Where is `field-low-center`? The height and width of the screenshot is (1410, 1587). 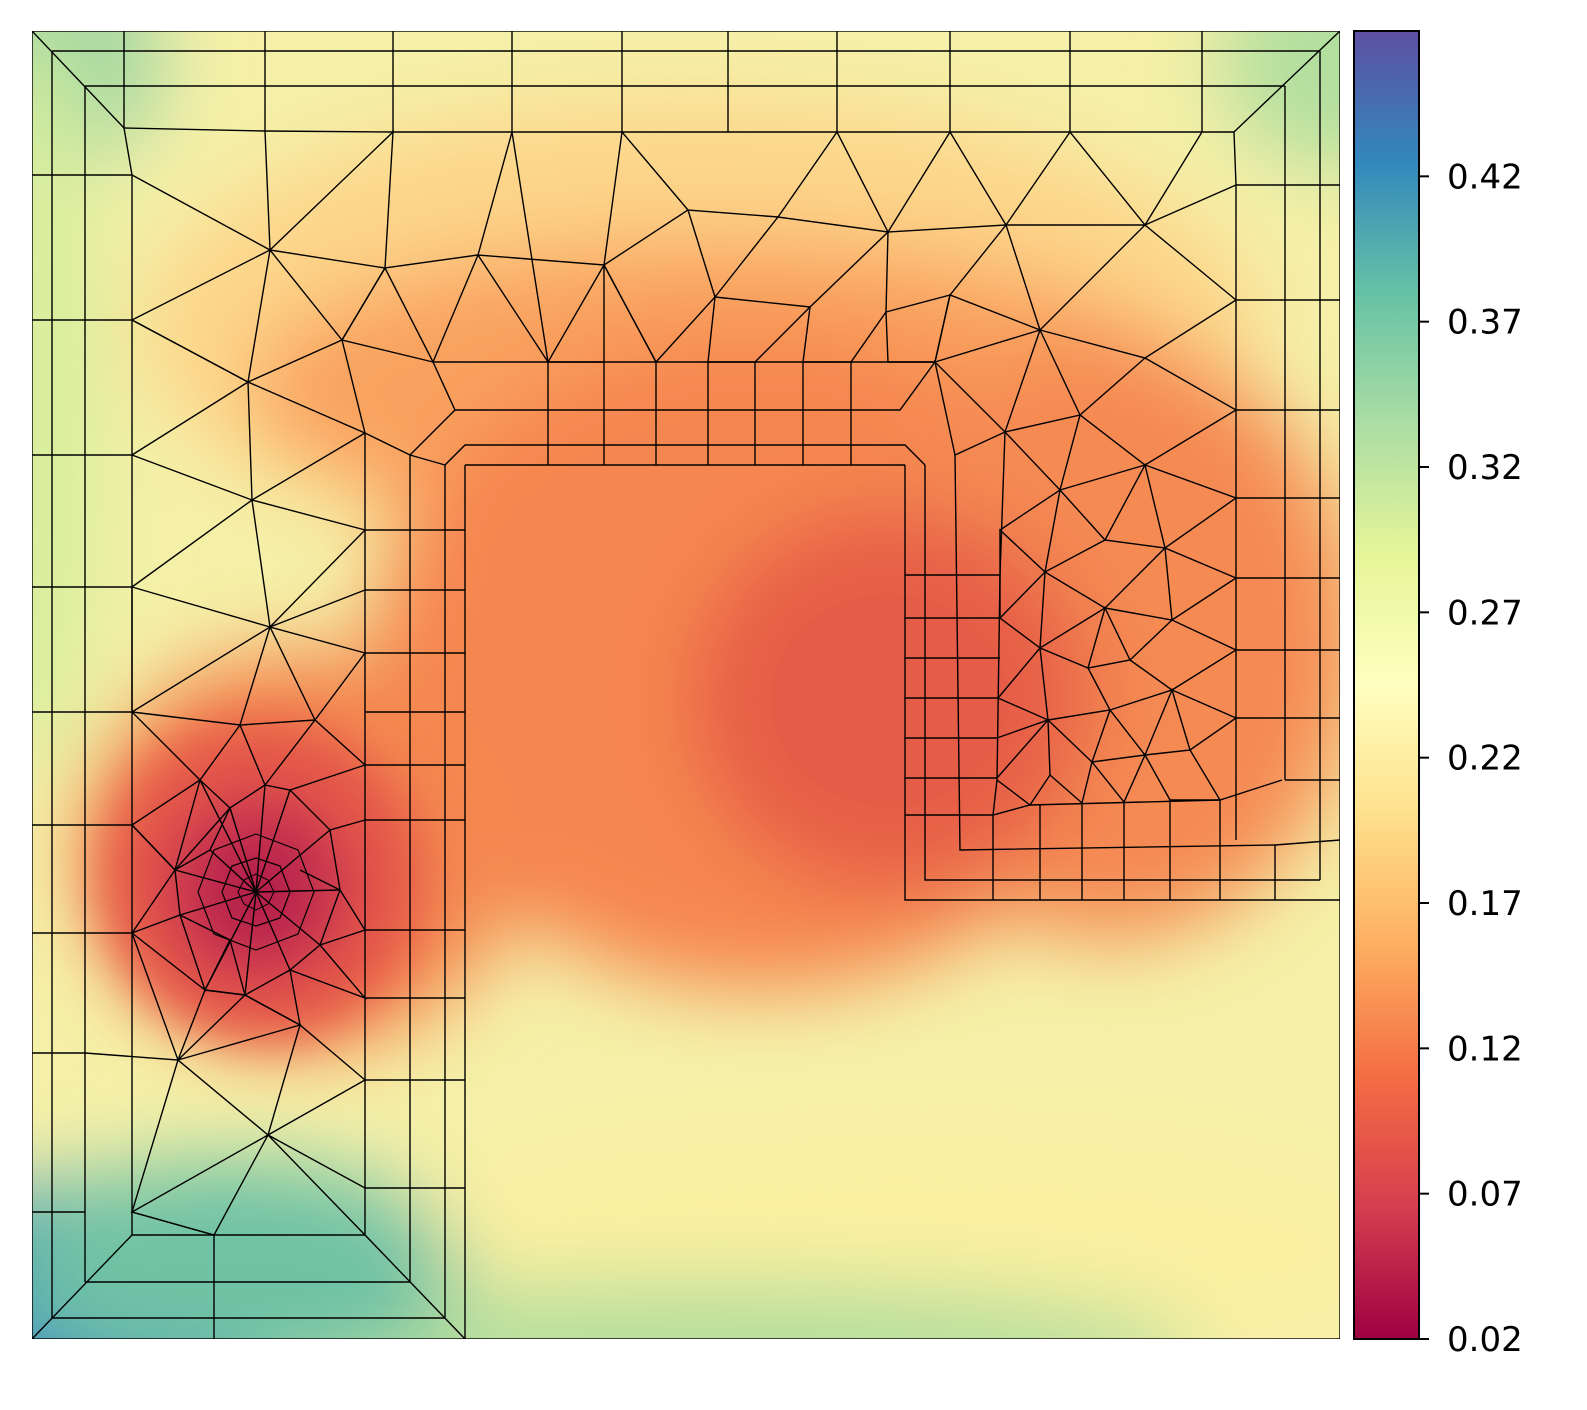 field-low-center is located at coordinates (890, 700).